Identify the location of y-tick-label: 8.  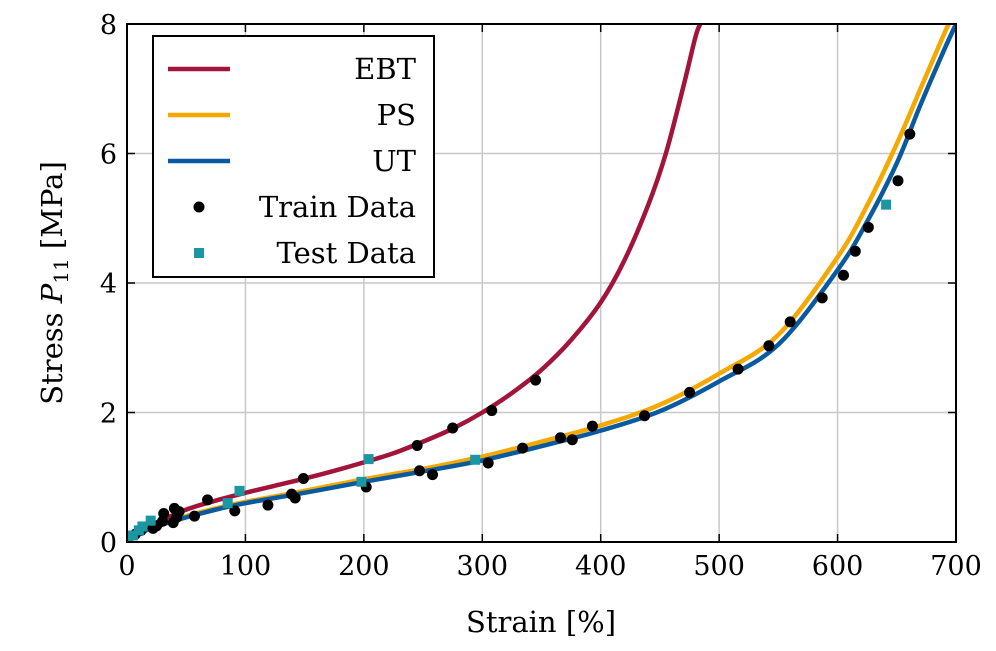
(108, 25).